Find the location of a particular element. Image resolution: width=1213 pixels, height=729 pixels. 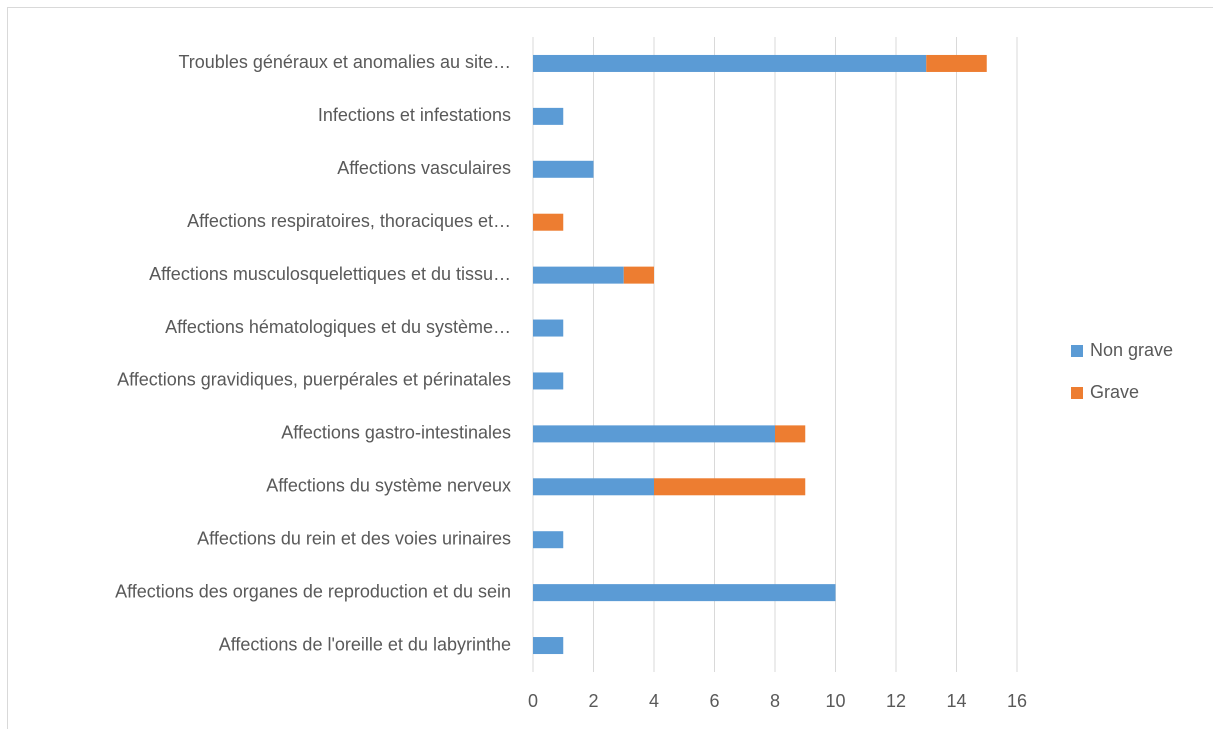

legend-label: Grave is located at coordinates (1114, 392).